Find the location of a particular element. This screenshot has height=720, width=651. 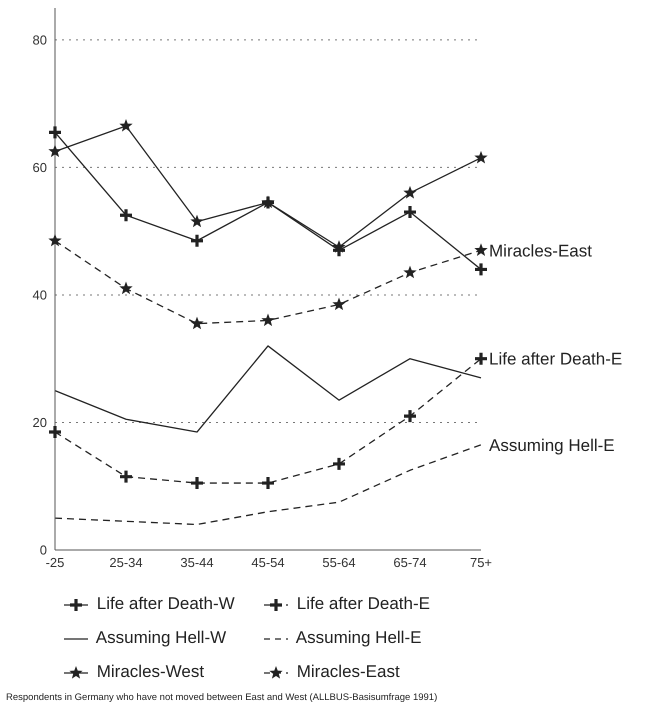

x-tick-label: 25-34 is located at coordinates (126, 562).